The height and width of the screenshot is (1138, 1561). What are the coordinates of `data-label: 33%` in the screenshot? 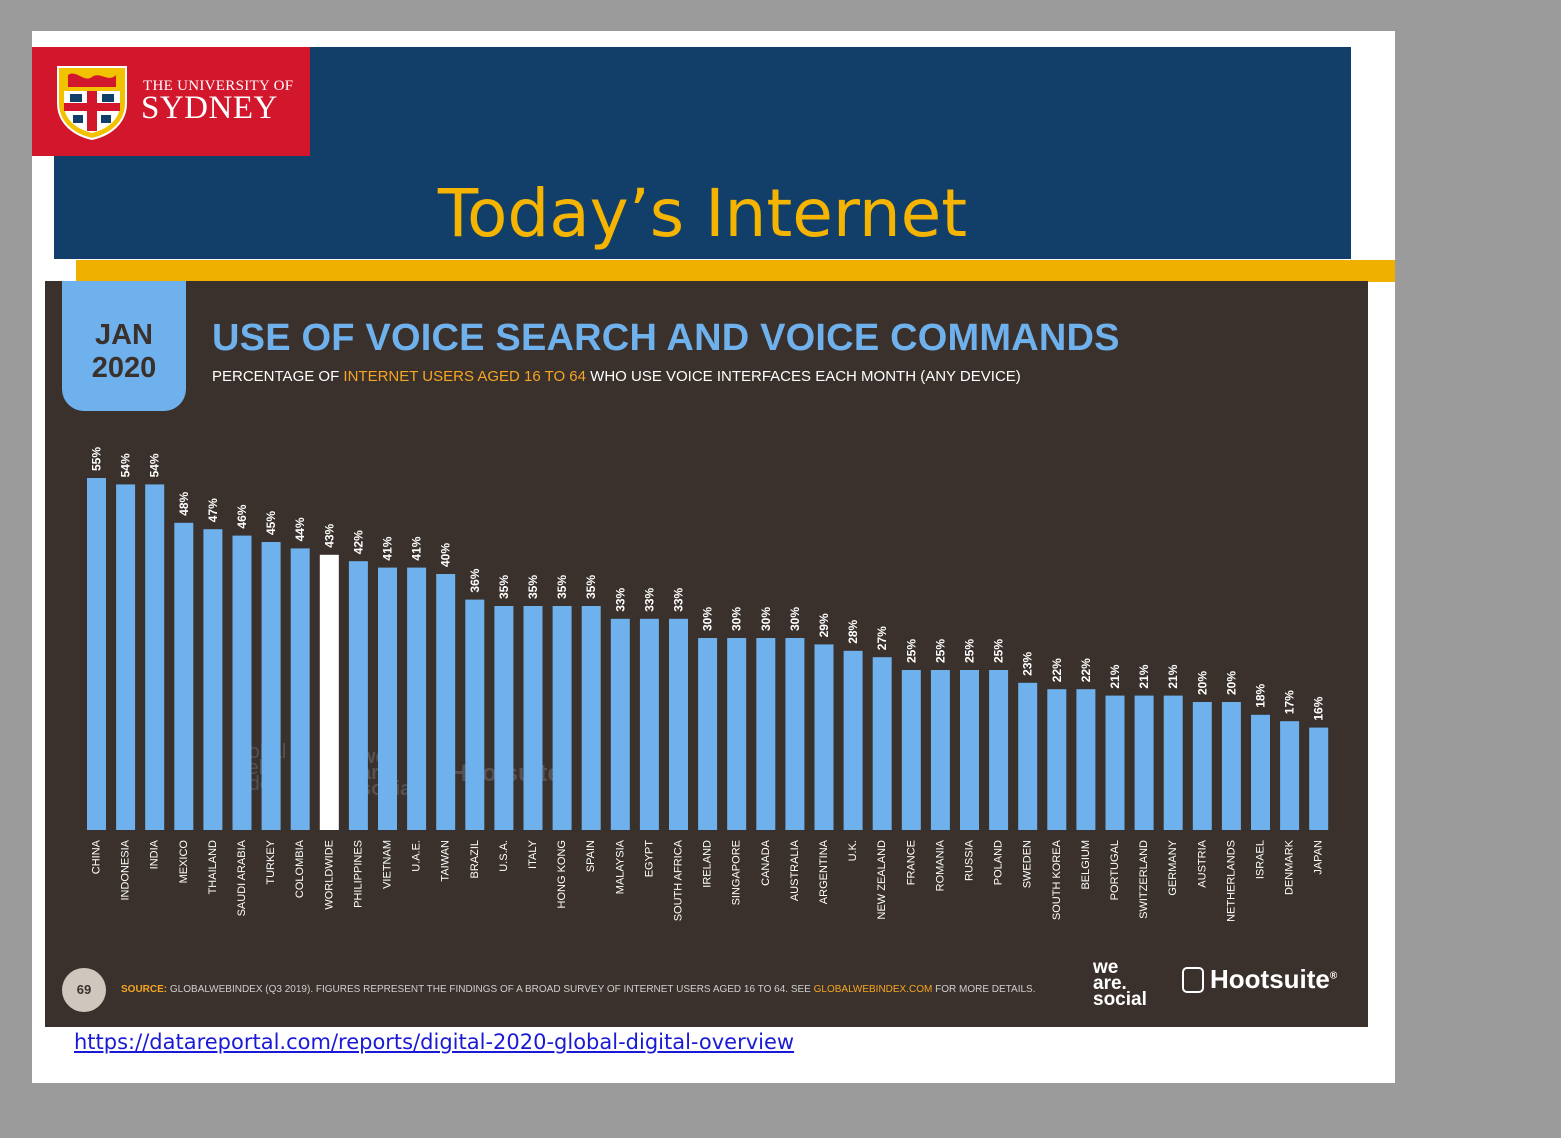 It's located at (679, 599).